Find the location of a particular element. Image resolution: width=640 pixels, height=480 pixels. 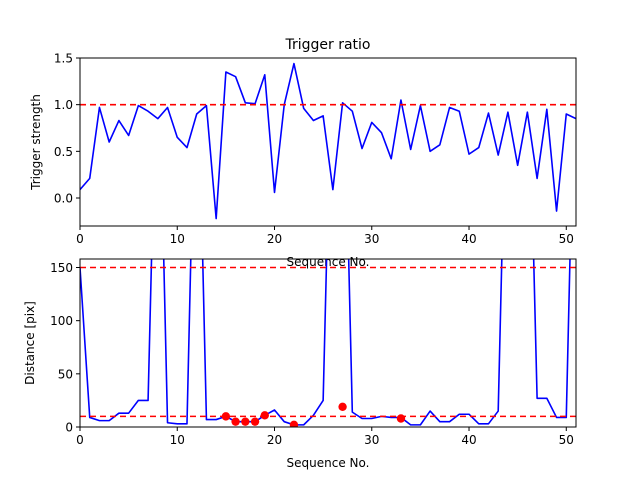

top-y-axis: 0.0 0.5 1.0 1.5 is located at coordinates (67, 129).